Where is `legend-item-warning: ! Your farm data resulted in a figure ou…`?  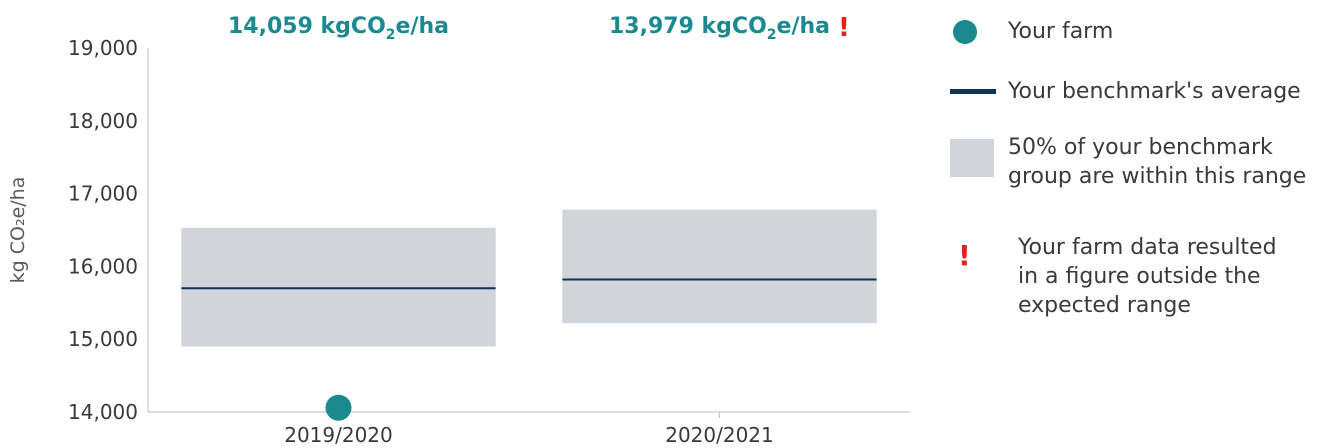 legend-item-warning: ! Your farm data resulted in a figure ou… is located at coordinates (1113, 287).